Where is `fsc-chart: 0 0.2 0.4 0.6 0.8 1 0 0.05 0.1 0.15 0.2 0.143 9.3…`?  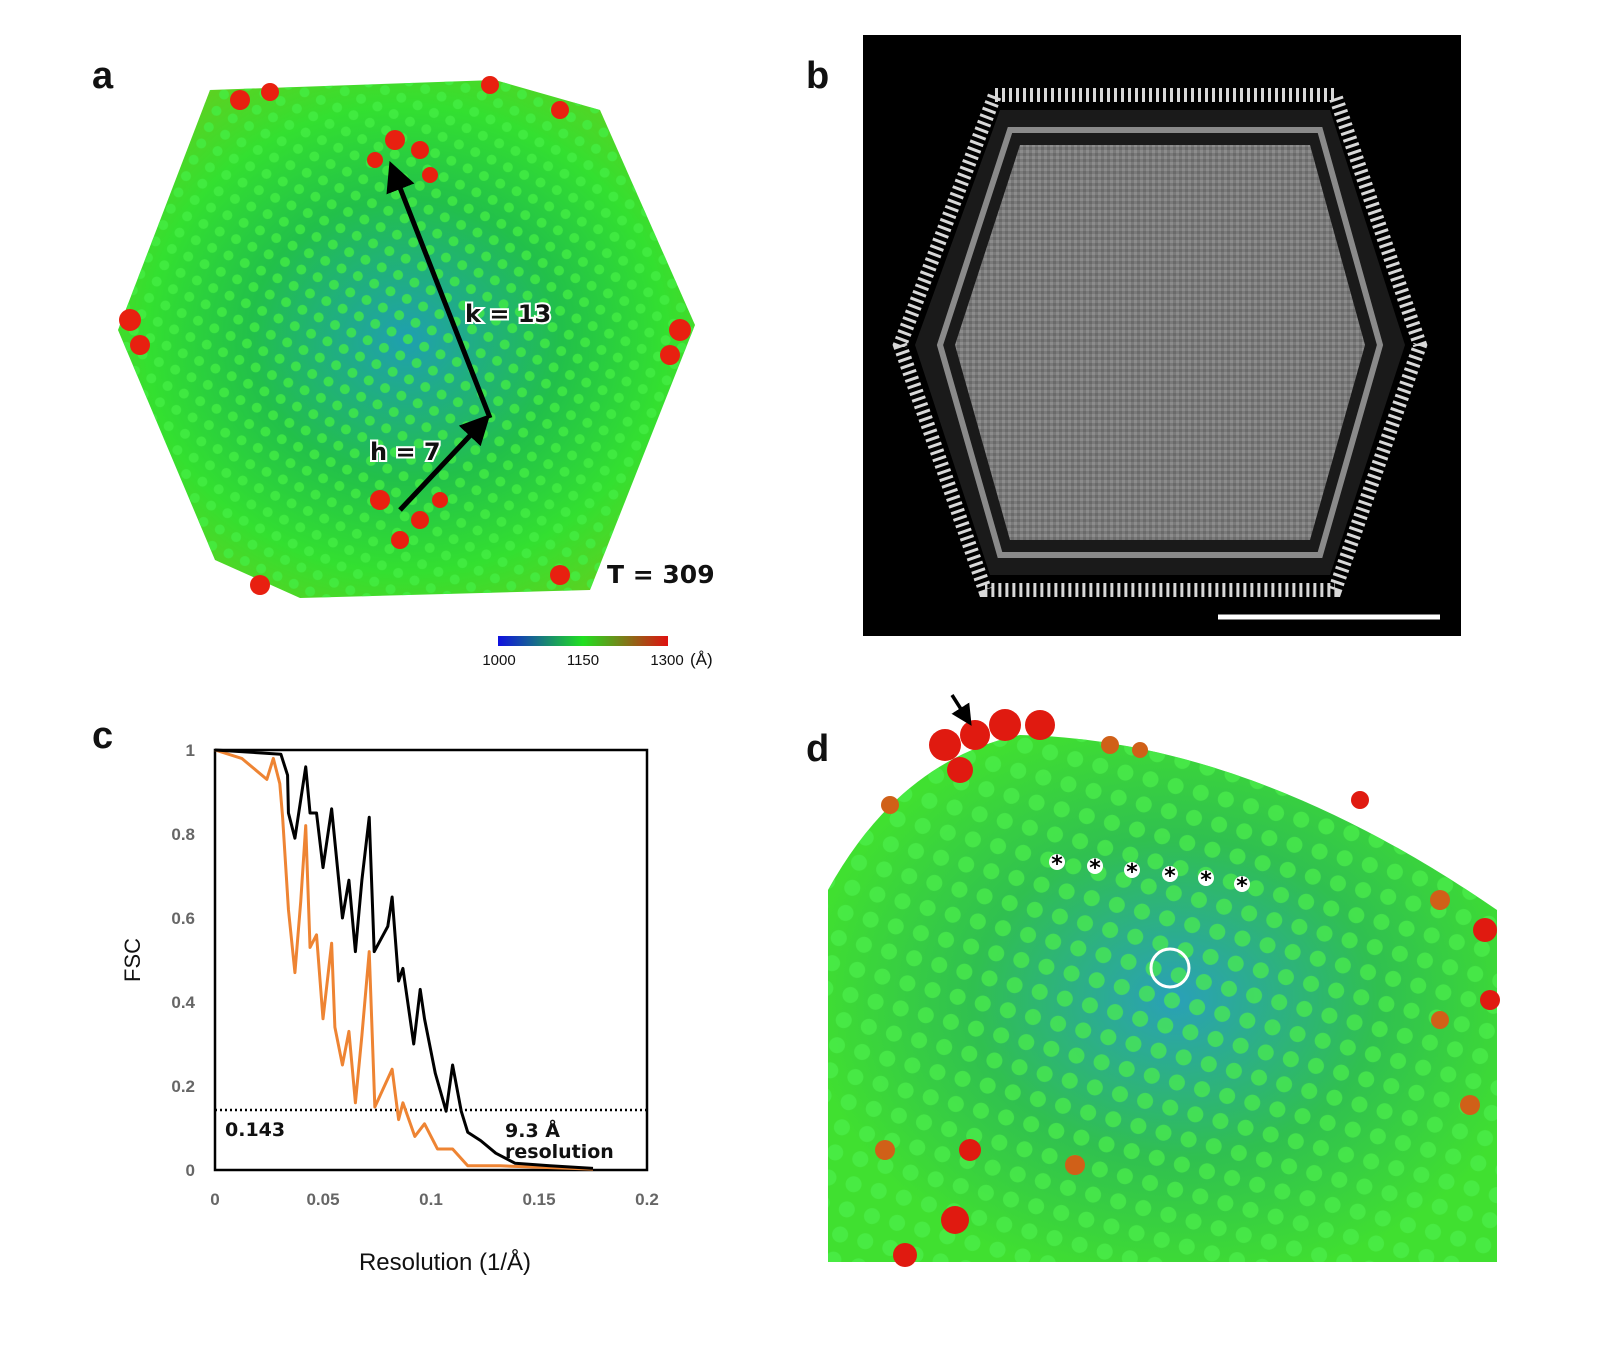
fsc-chart: 0 0.2 0.4 0.6 0.8 1 0 0.05 0.1 0.15 0.2 0.143 9.3… is located at coordinates (389, 1008).